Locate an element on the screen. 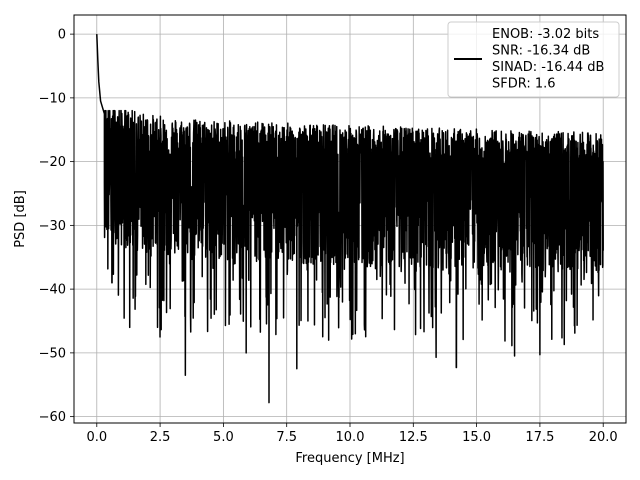 The image size is (640, 480). x-tick-label: 15.0 is located at coordinates (476, 437).